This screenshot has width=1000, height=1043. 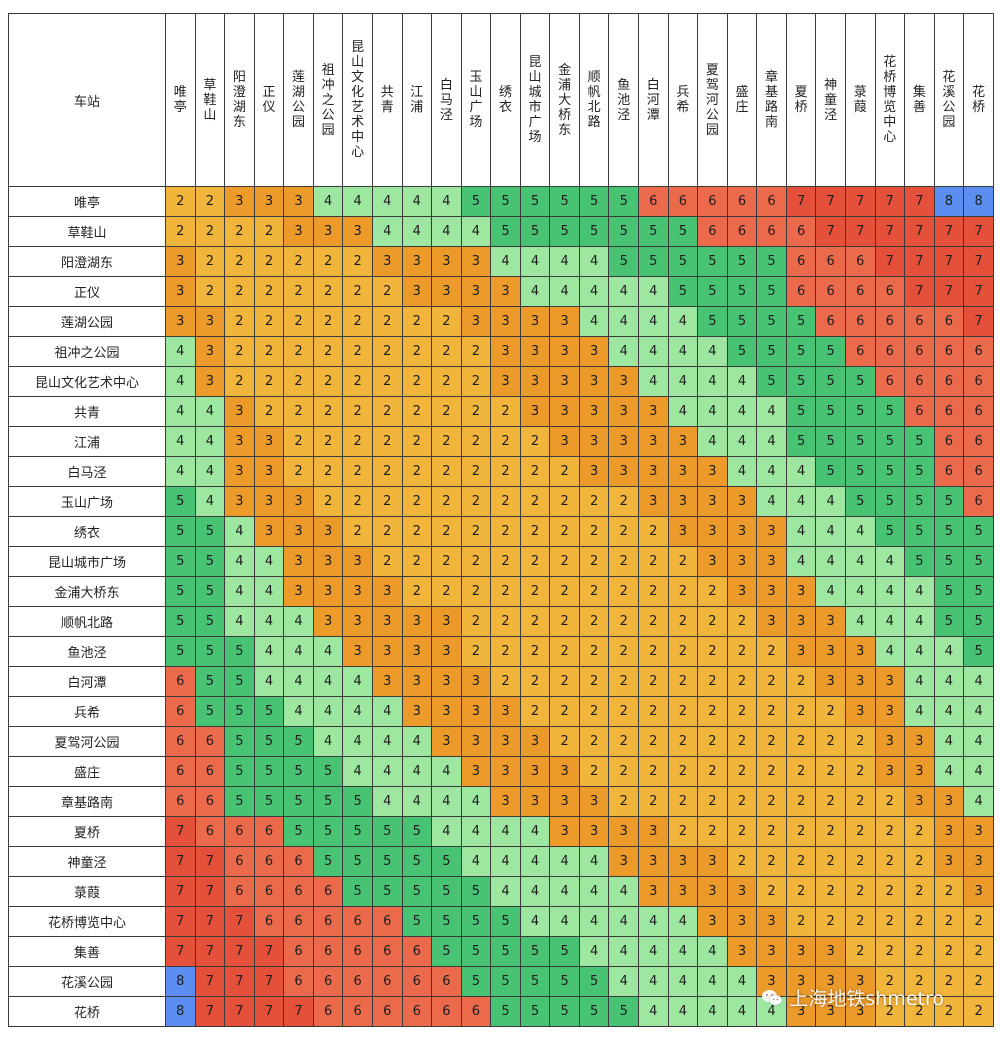 I want to click on row-header-station: 顺帆北路, so click(x=87, y=621).